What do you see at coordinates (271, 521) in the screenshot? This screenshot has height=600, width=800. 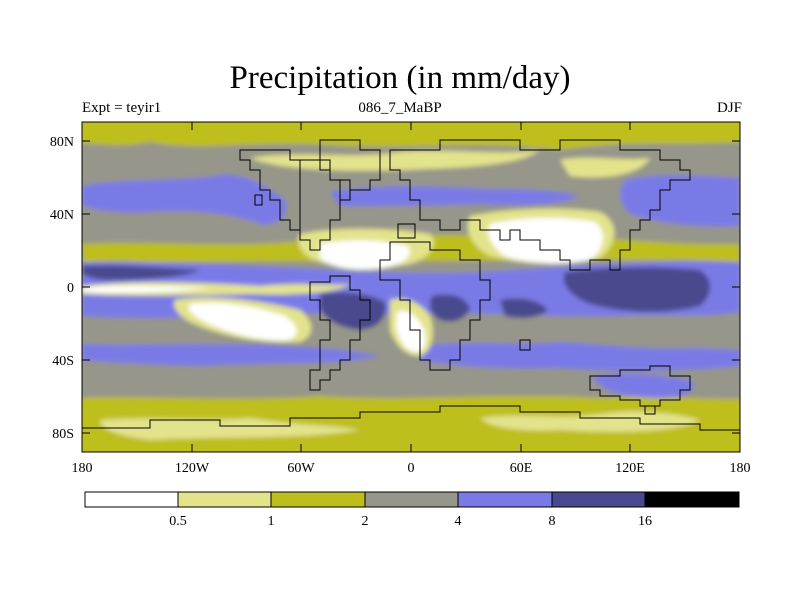 I see `colorbar-label: 1` at bounding box center [271, 521].